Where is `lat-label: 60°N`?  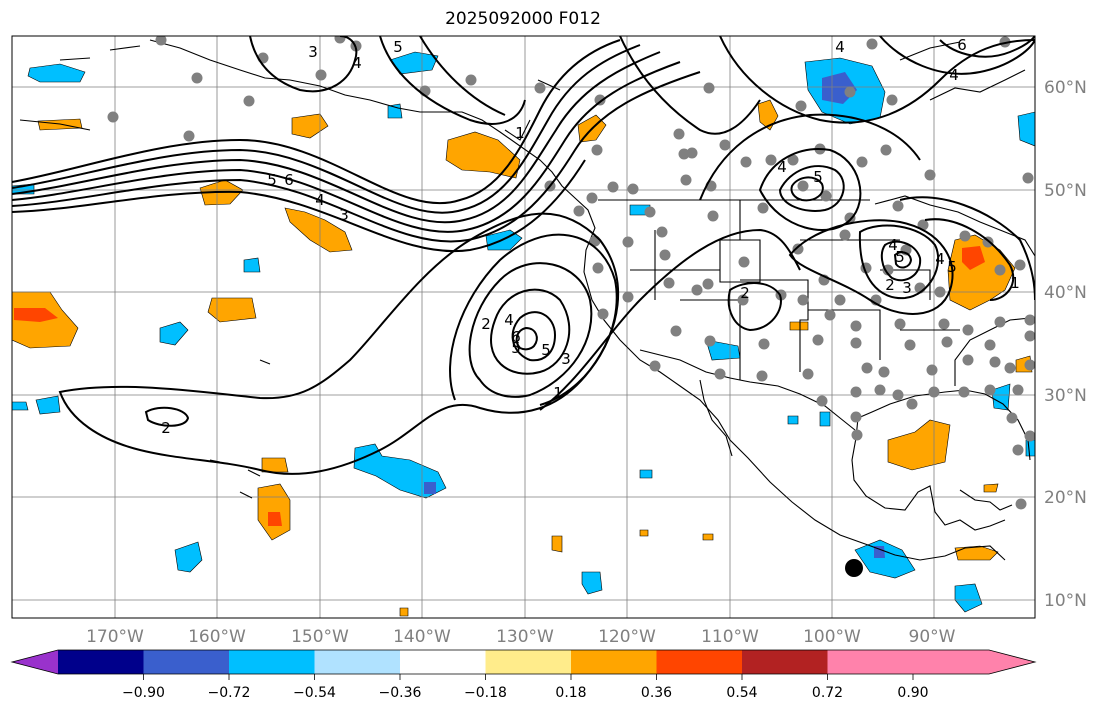
lat-label: 60°N is located at coordinates (1065, 88).